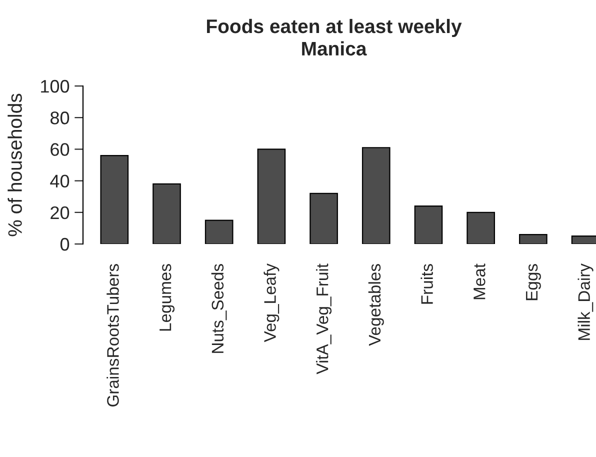  Describe the element at coordinates (60, 118) in the screenshot. I see `y-tick-label: 80` at that location.